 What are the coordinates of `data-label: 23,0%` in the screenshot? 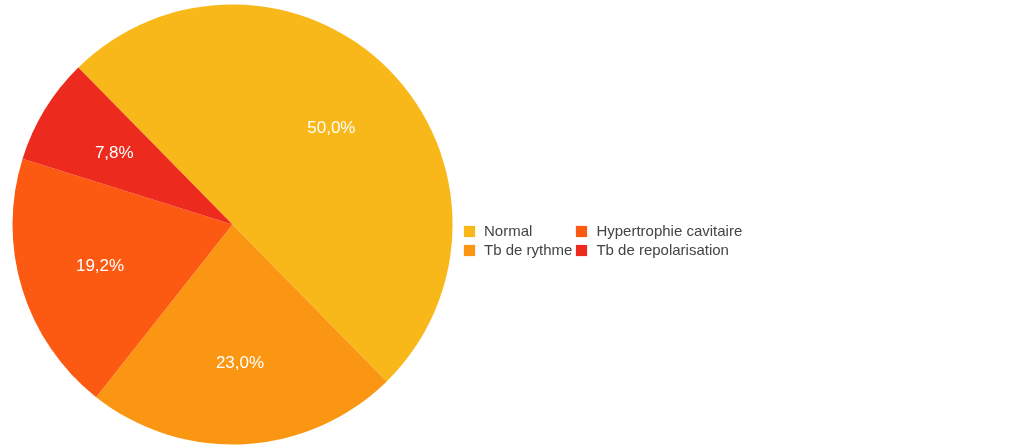 It's located at (240, 363).